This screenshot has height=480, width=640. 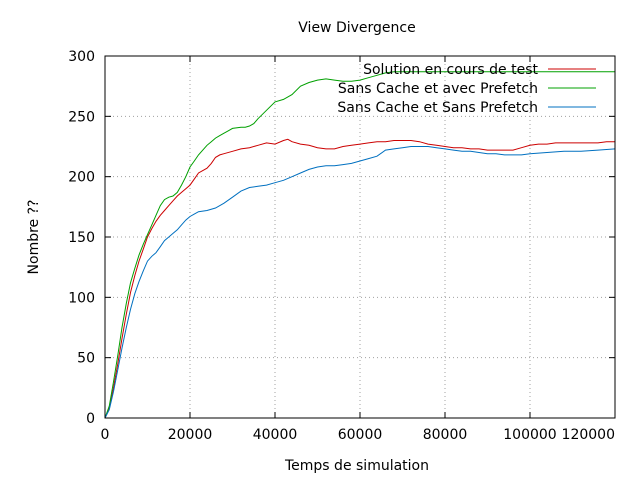 What do you see at coordinates (588, 435) in the screenshot?
I see `x-tick-label: 120000` at bounding box center [588, 435].